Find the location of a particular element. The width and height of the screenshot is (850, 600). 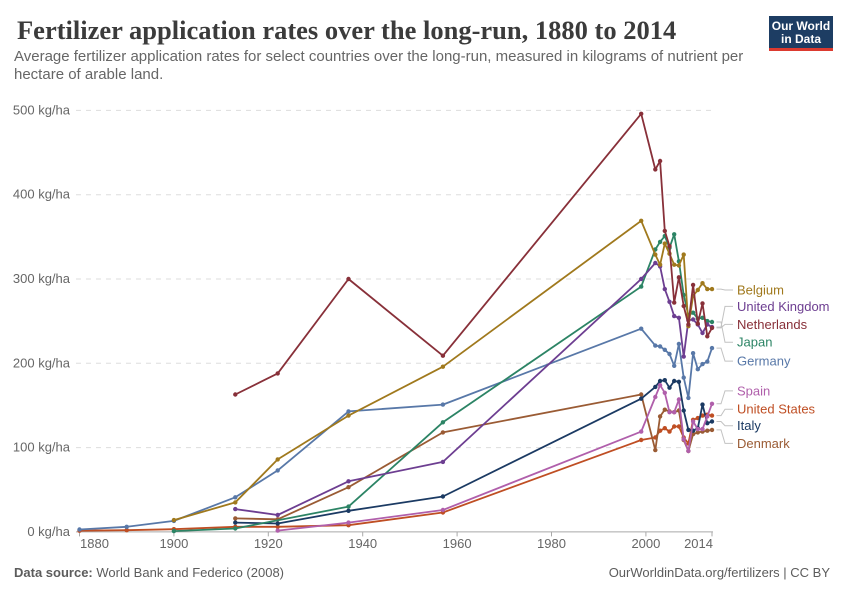

svg-text: 500 kg/ha is located at coordinates (42, 109).